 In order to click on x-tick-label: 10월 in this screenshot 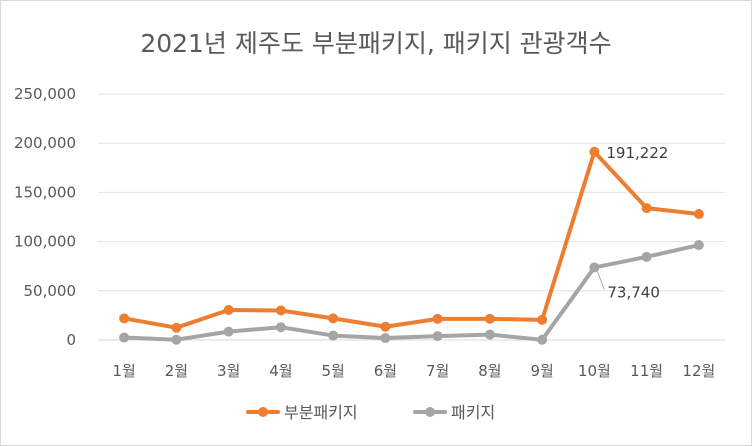, I will do `click(594, 371)`.